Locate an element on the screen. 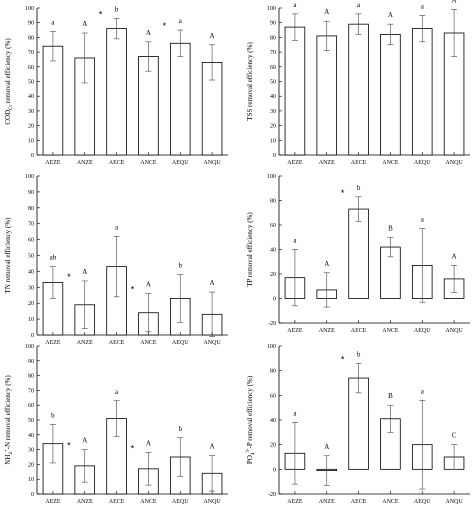  significance-letter: C is located at coordinates (454, 436).